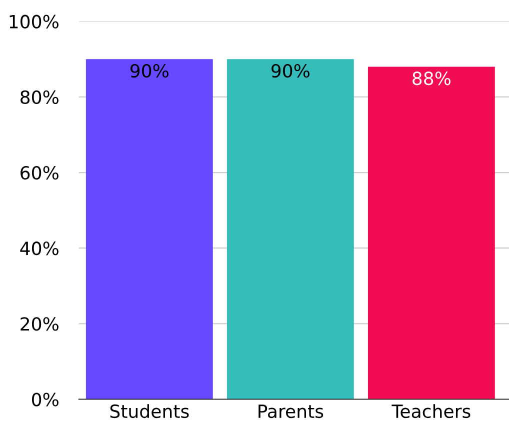 The height and width of the screenshot is (427, 509). Describe the element at coordinates (39, 173) in the screenshot. I see `y-tick-label: 60%` at that location.